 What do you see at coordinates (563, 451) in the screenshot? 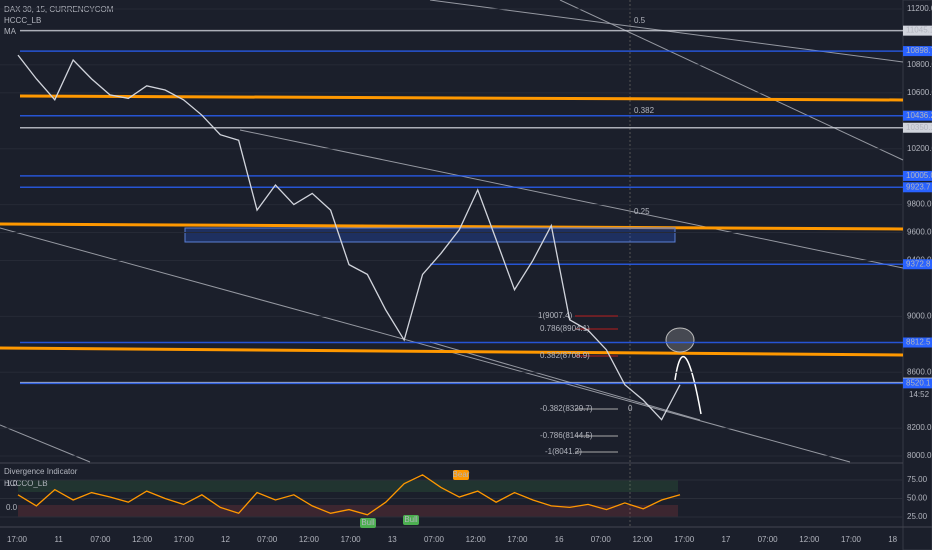
I see `fib-small-label: -1(8041.2)` at bounding box center [563, 451].